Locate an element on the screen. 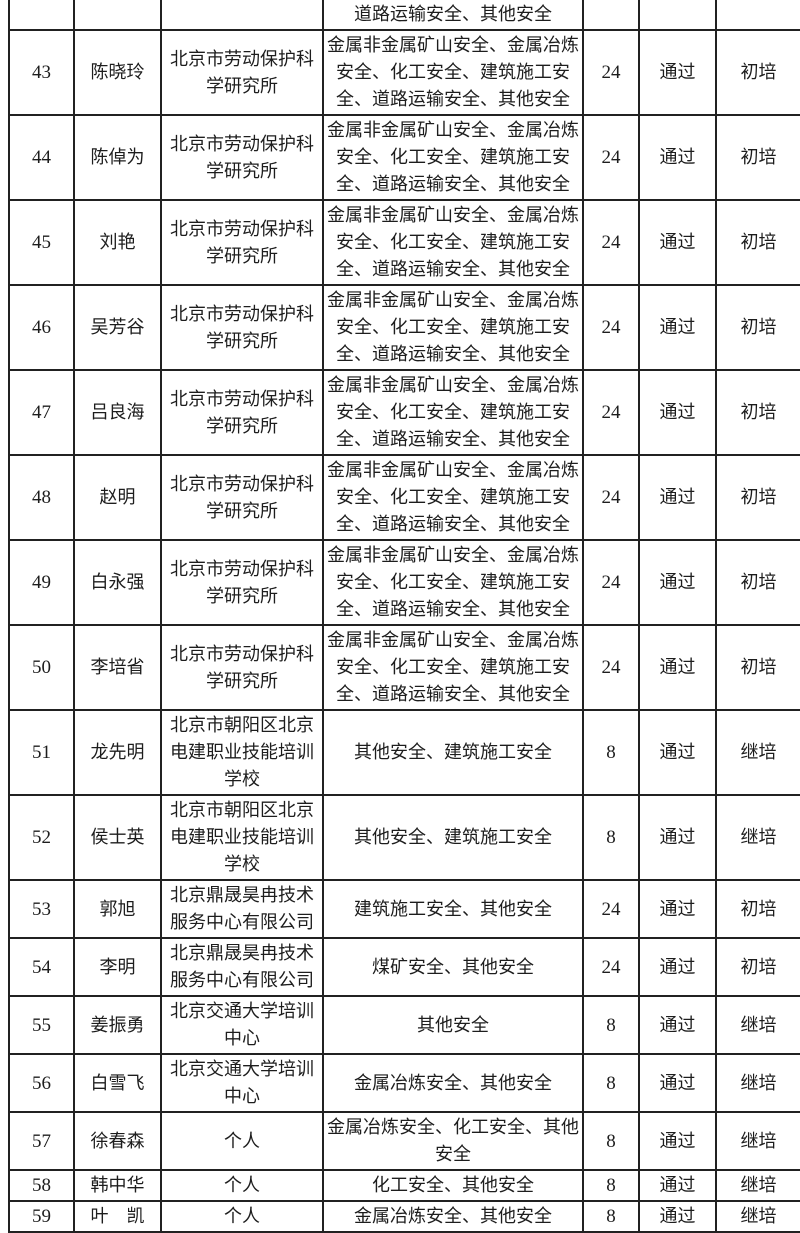 Image resolution: width=800 pixels, height=1233 pixels. result-cell is located at coordinates (677, 15).